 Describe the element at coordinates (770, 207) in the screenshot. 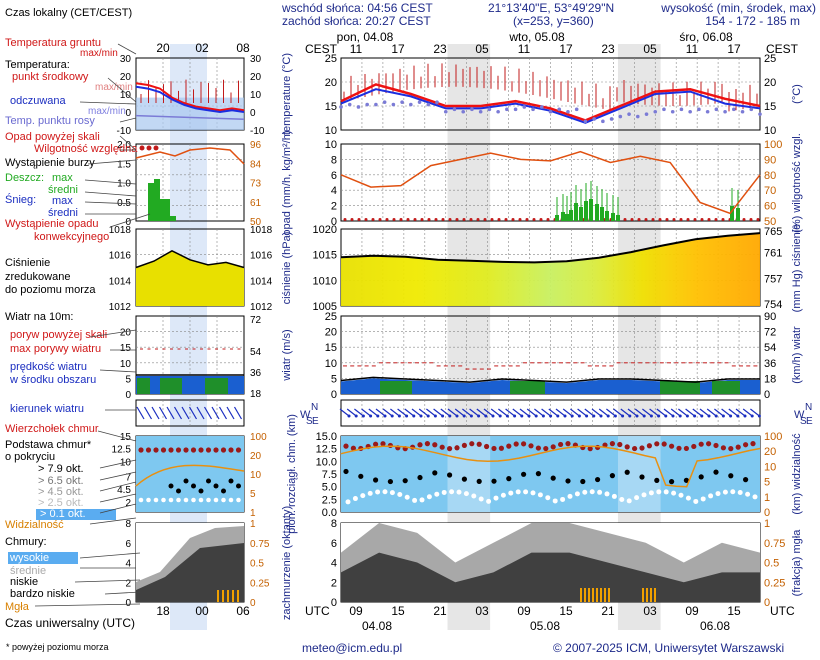

I see `tick-label: 60` at that location.